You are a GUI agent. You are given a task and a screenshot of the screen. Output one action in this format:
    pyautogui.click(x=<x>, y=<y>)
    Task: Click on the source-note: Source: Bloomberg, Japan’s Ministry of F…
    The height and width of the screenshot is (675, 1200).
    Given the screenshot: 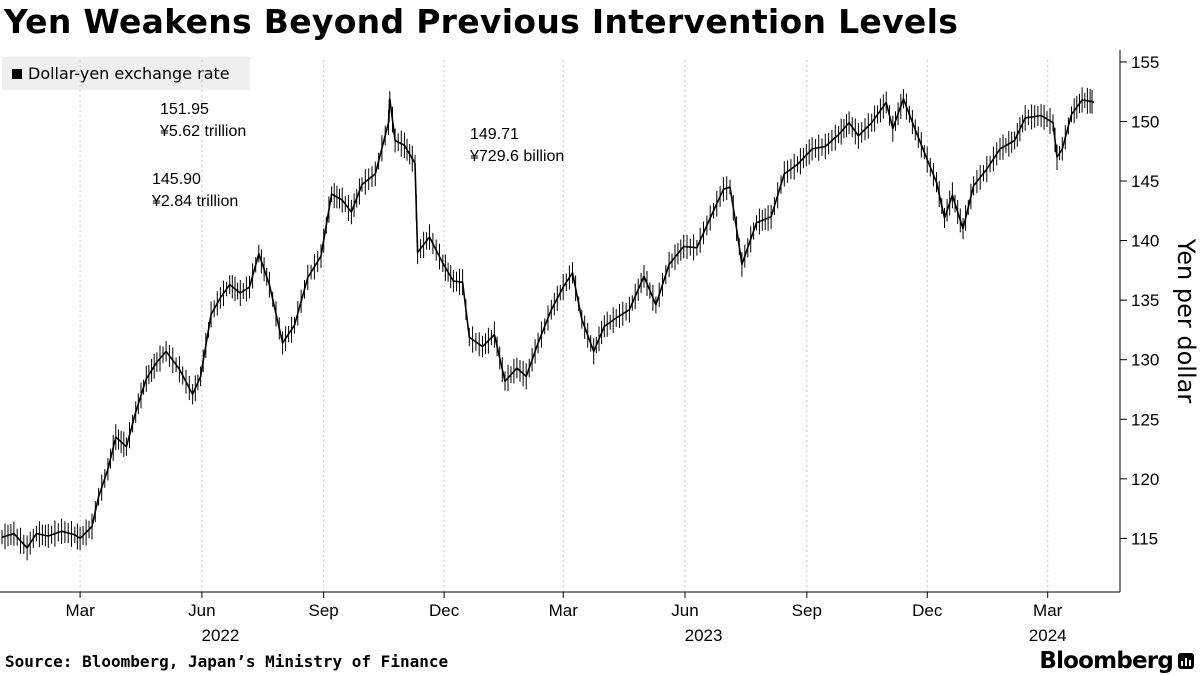 What is the action you would take?
    pyautogui.click(x=227, y=661)
    